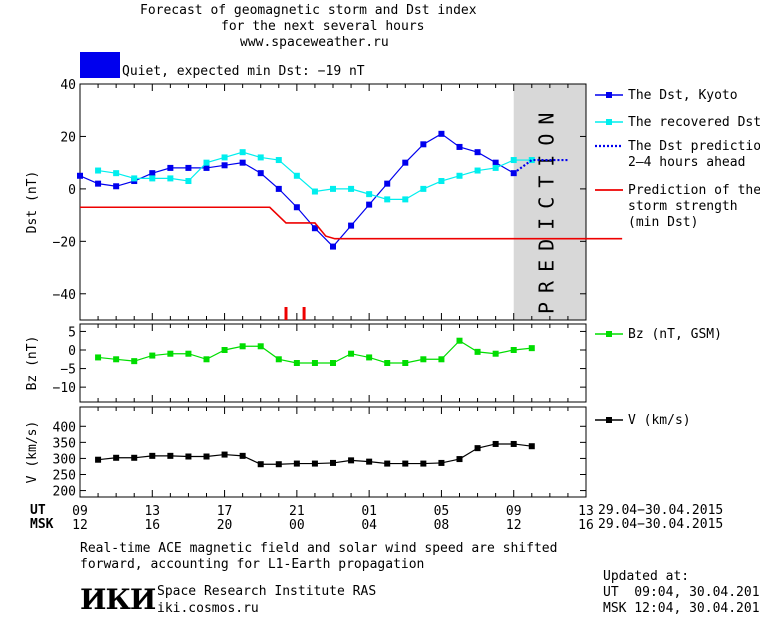 The image size is (760, 620). I want to click on y-axis-title-2: Bz (nT), so click(32, 363).